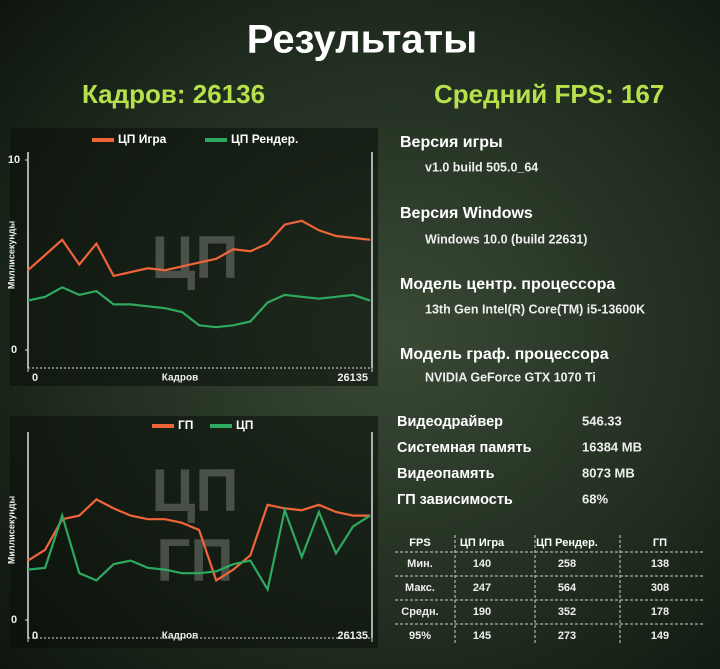 This screenshot has height=669, width=720. What do you see at coordinates (660, 564) in the screenshot?
I see `table-cell: 138` at bounding box center [660, 564].